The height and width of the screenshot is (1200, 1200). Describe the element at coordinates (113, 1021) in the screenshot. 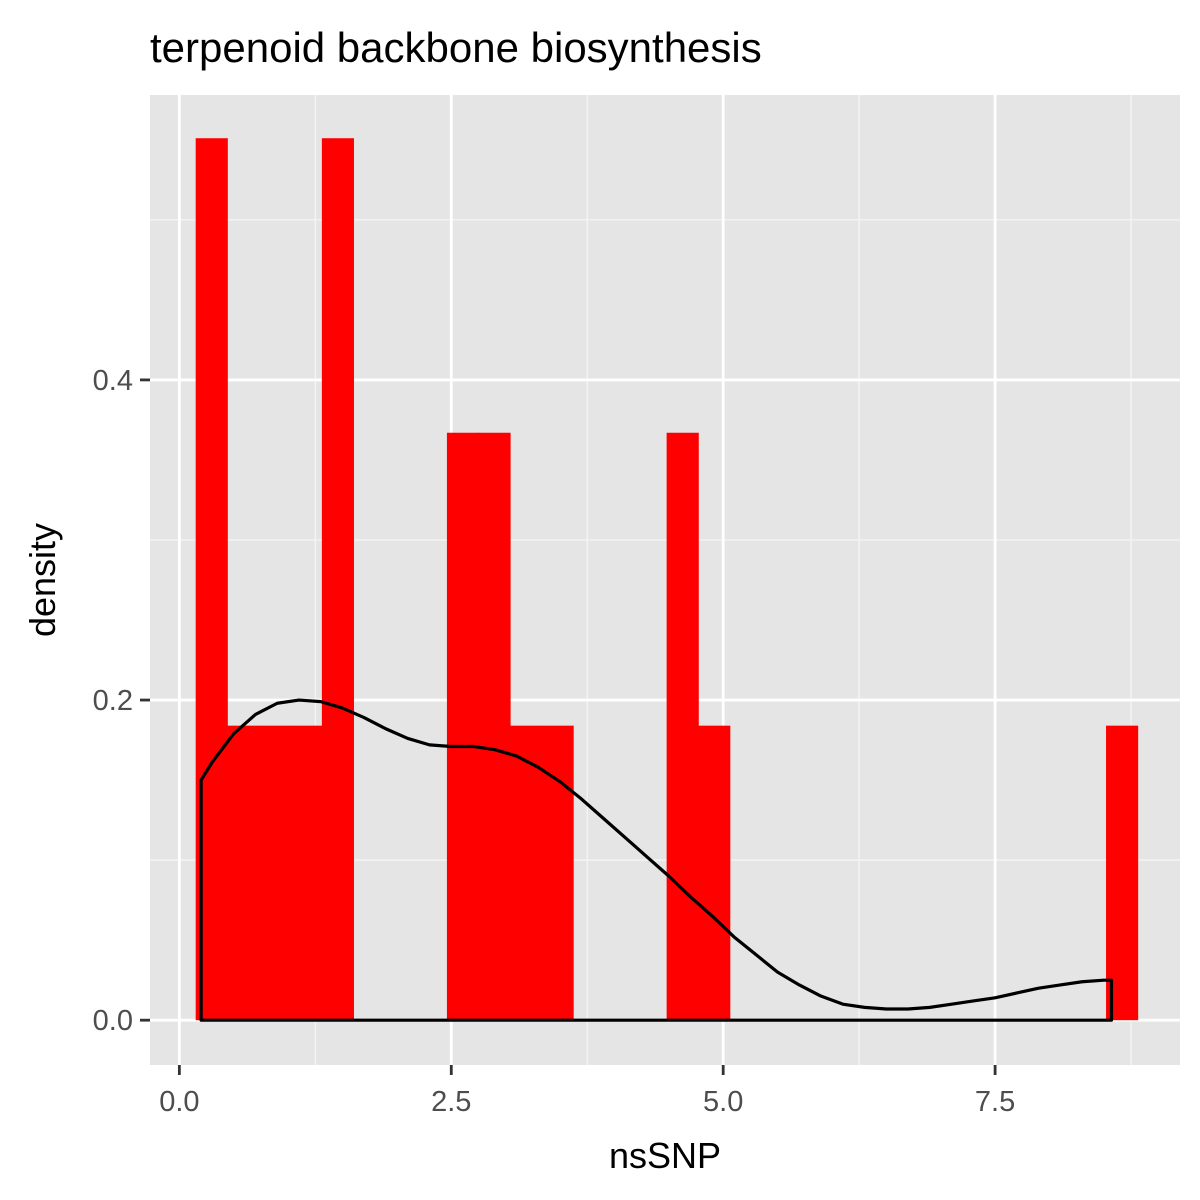

I see `y-tick-label: 0.0` at that location.